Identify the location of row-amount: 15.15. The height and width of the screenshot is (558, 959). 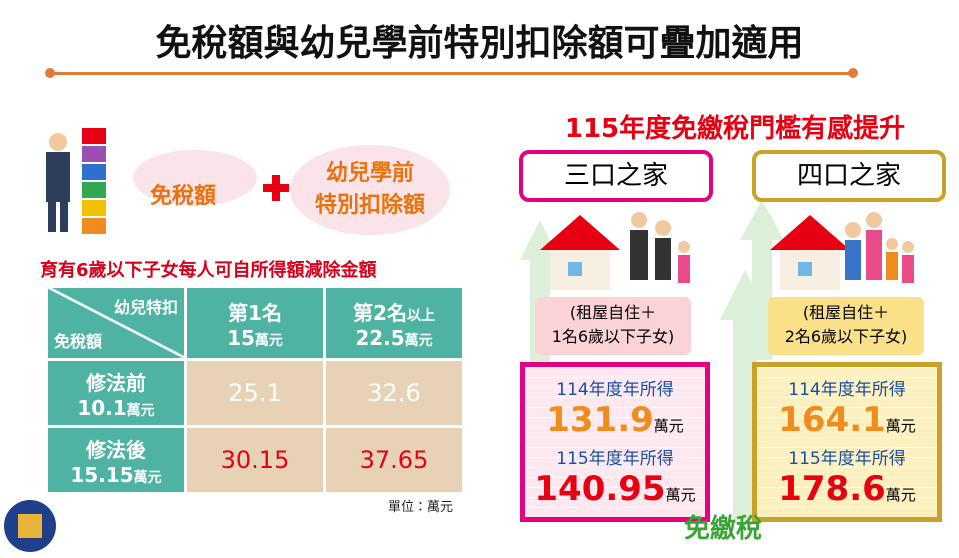
(102, 474).